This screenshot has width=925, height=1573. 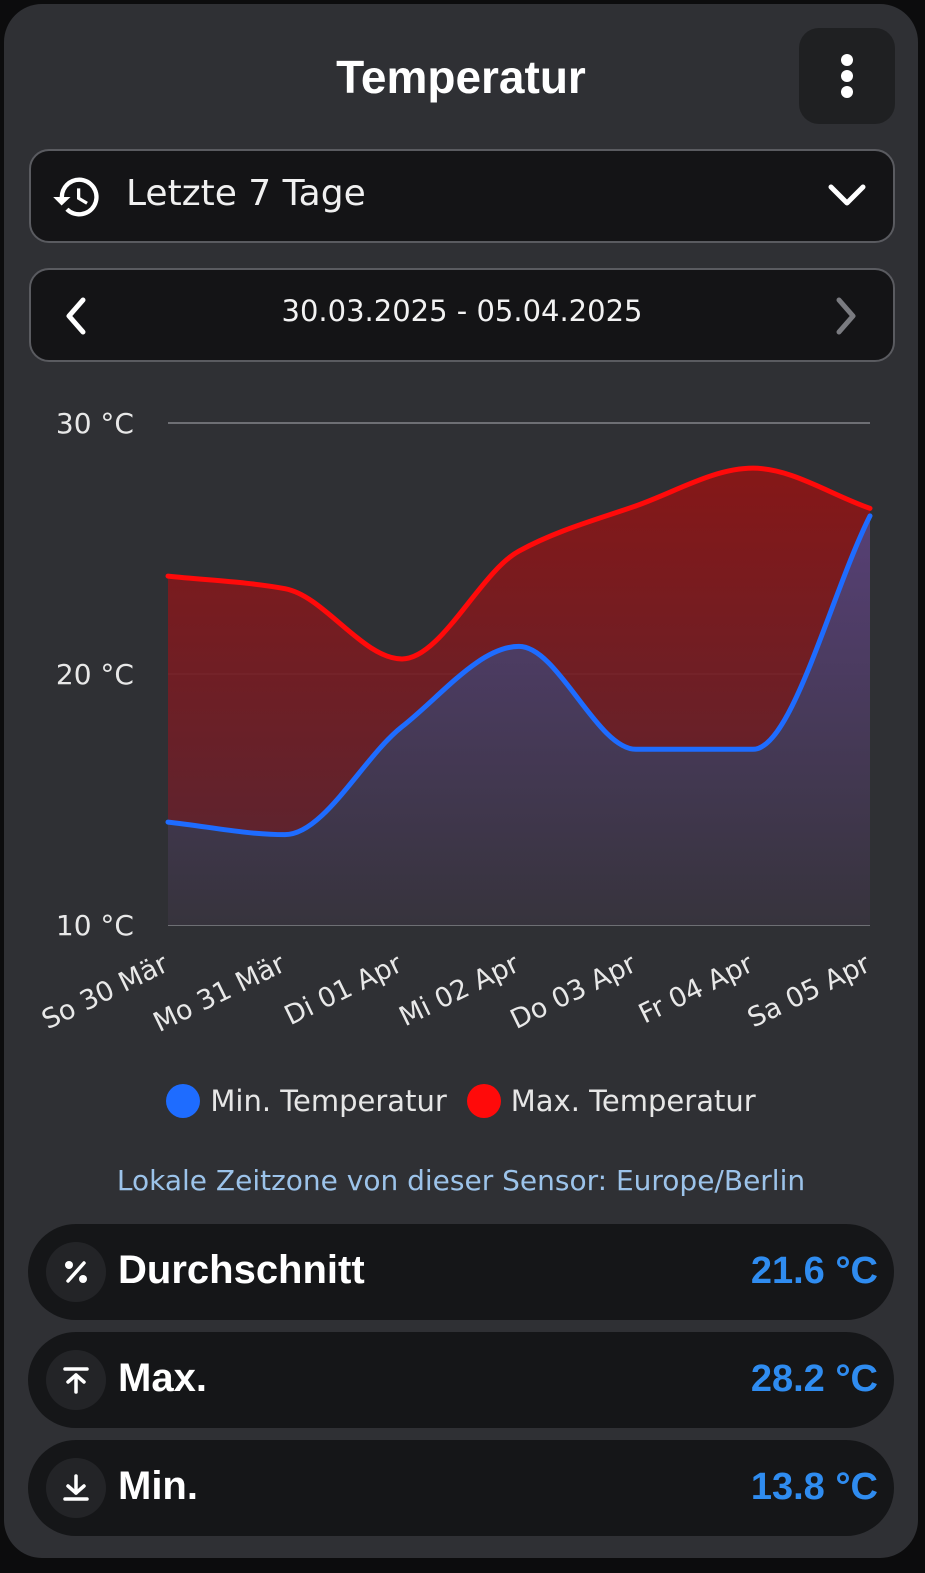 I want to click on arrow-down-to-line-icon, so click(x=76, y=1488).